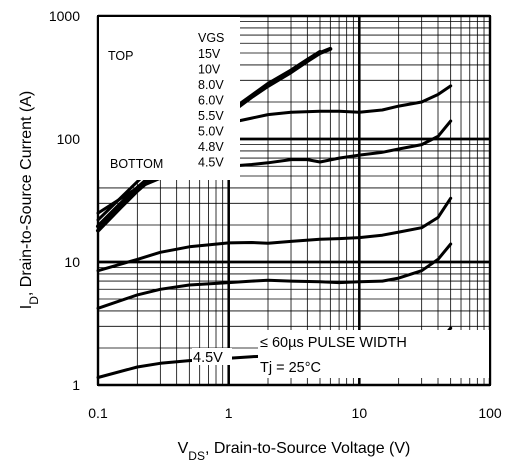 This screenshot has width=511, height=462. I want to click on y-tick-label: 1000, so click(64, 16).